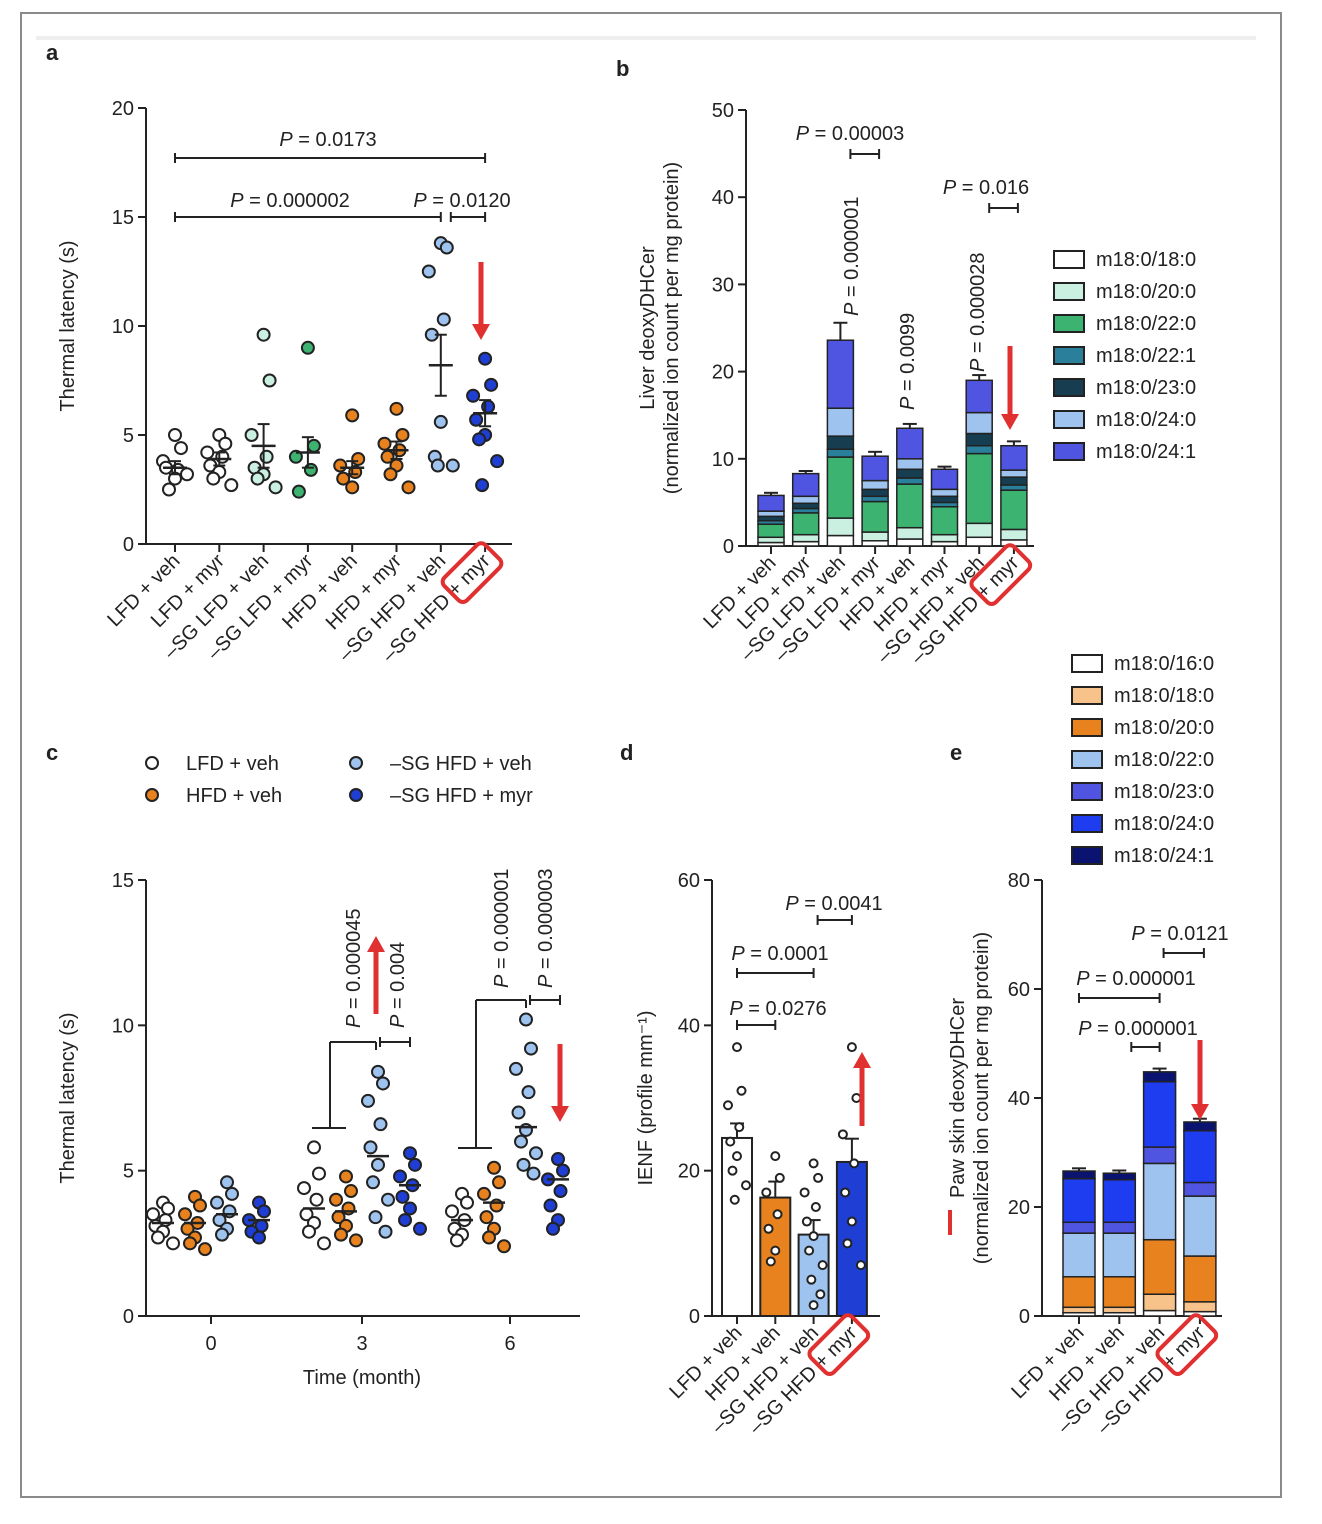 The image size is (1322, 1524). I want to click on e-legend-swatch, so click(1087, 727).